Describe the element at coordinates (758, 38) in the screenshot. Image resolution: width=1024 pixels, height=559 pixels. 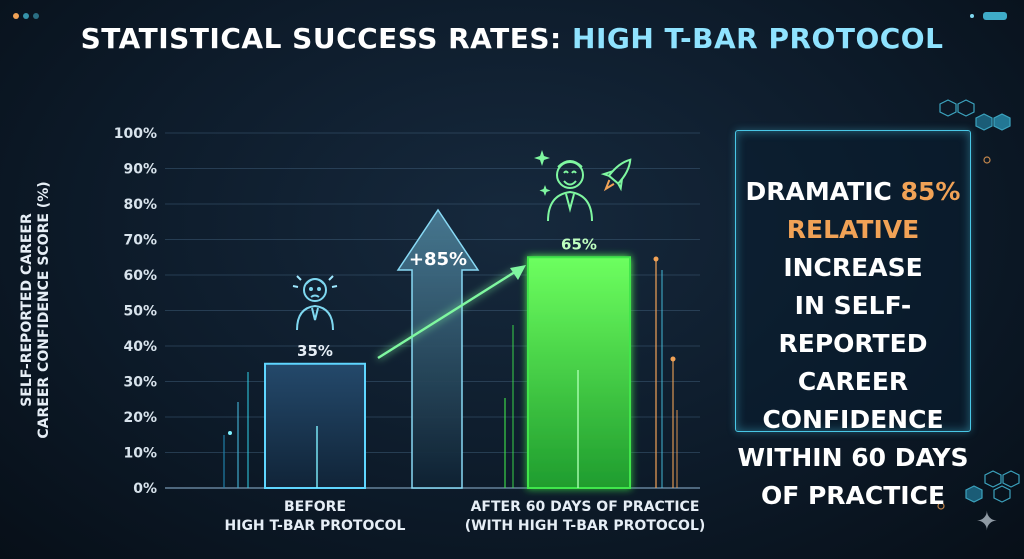
I see `title-part2: HIGH T-BAR PROTOCOL` at that location.